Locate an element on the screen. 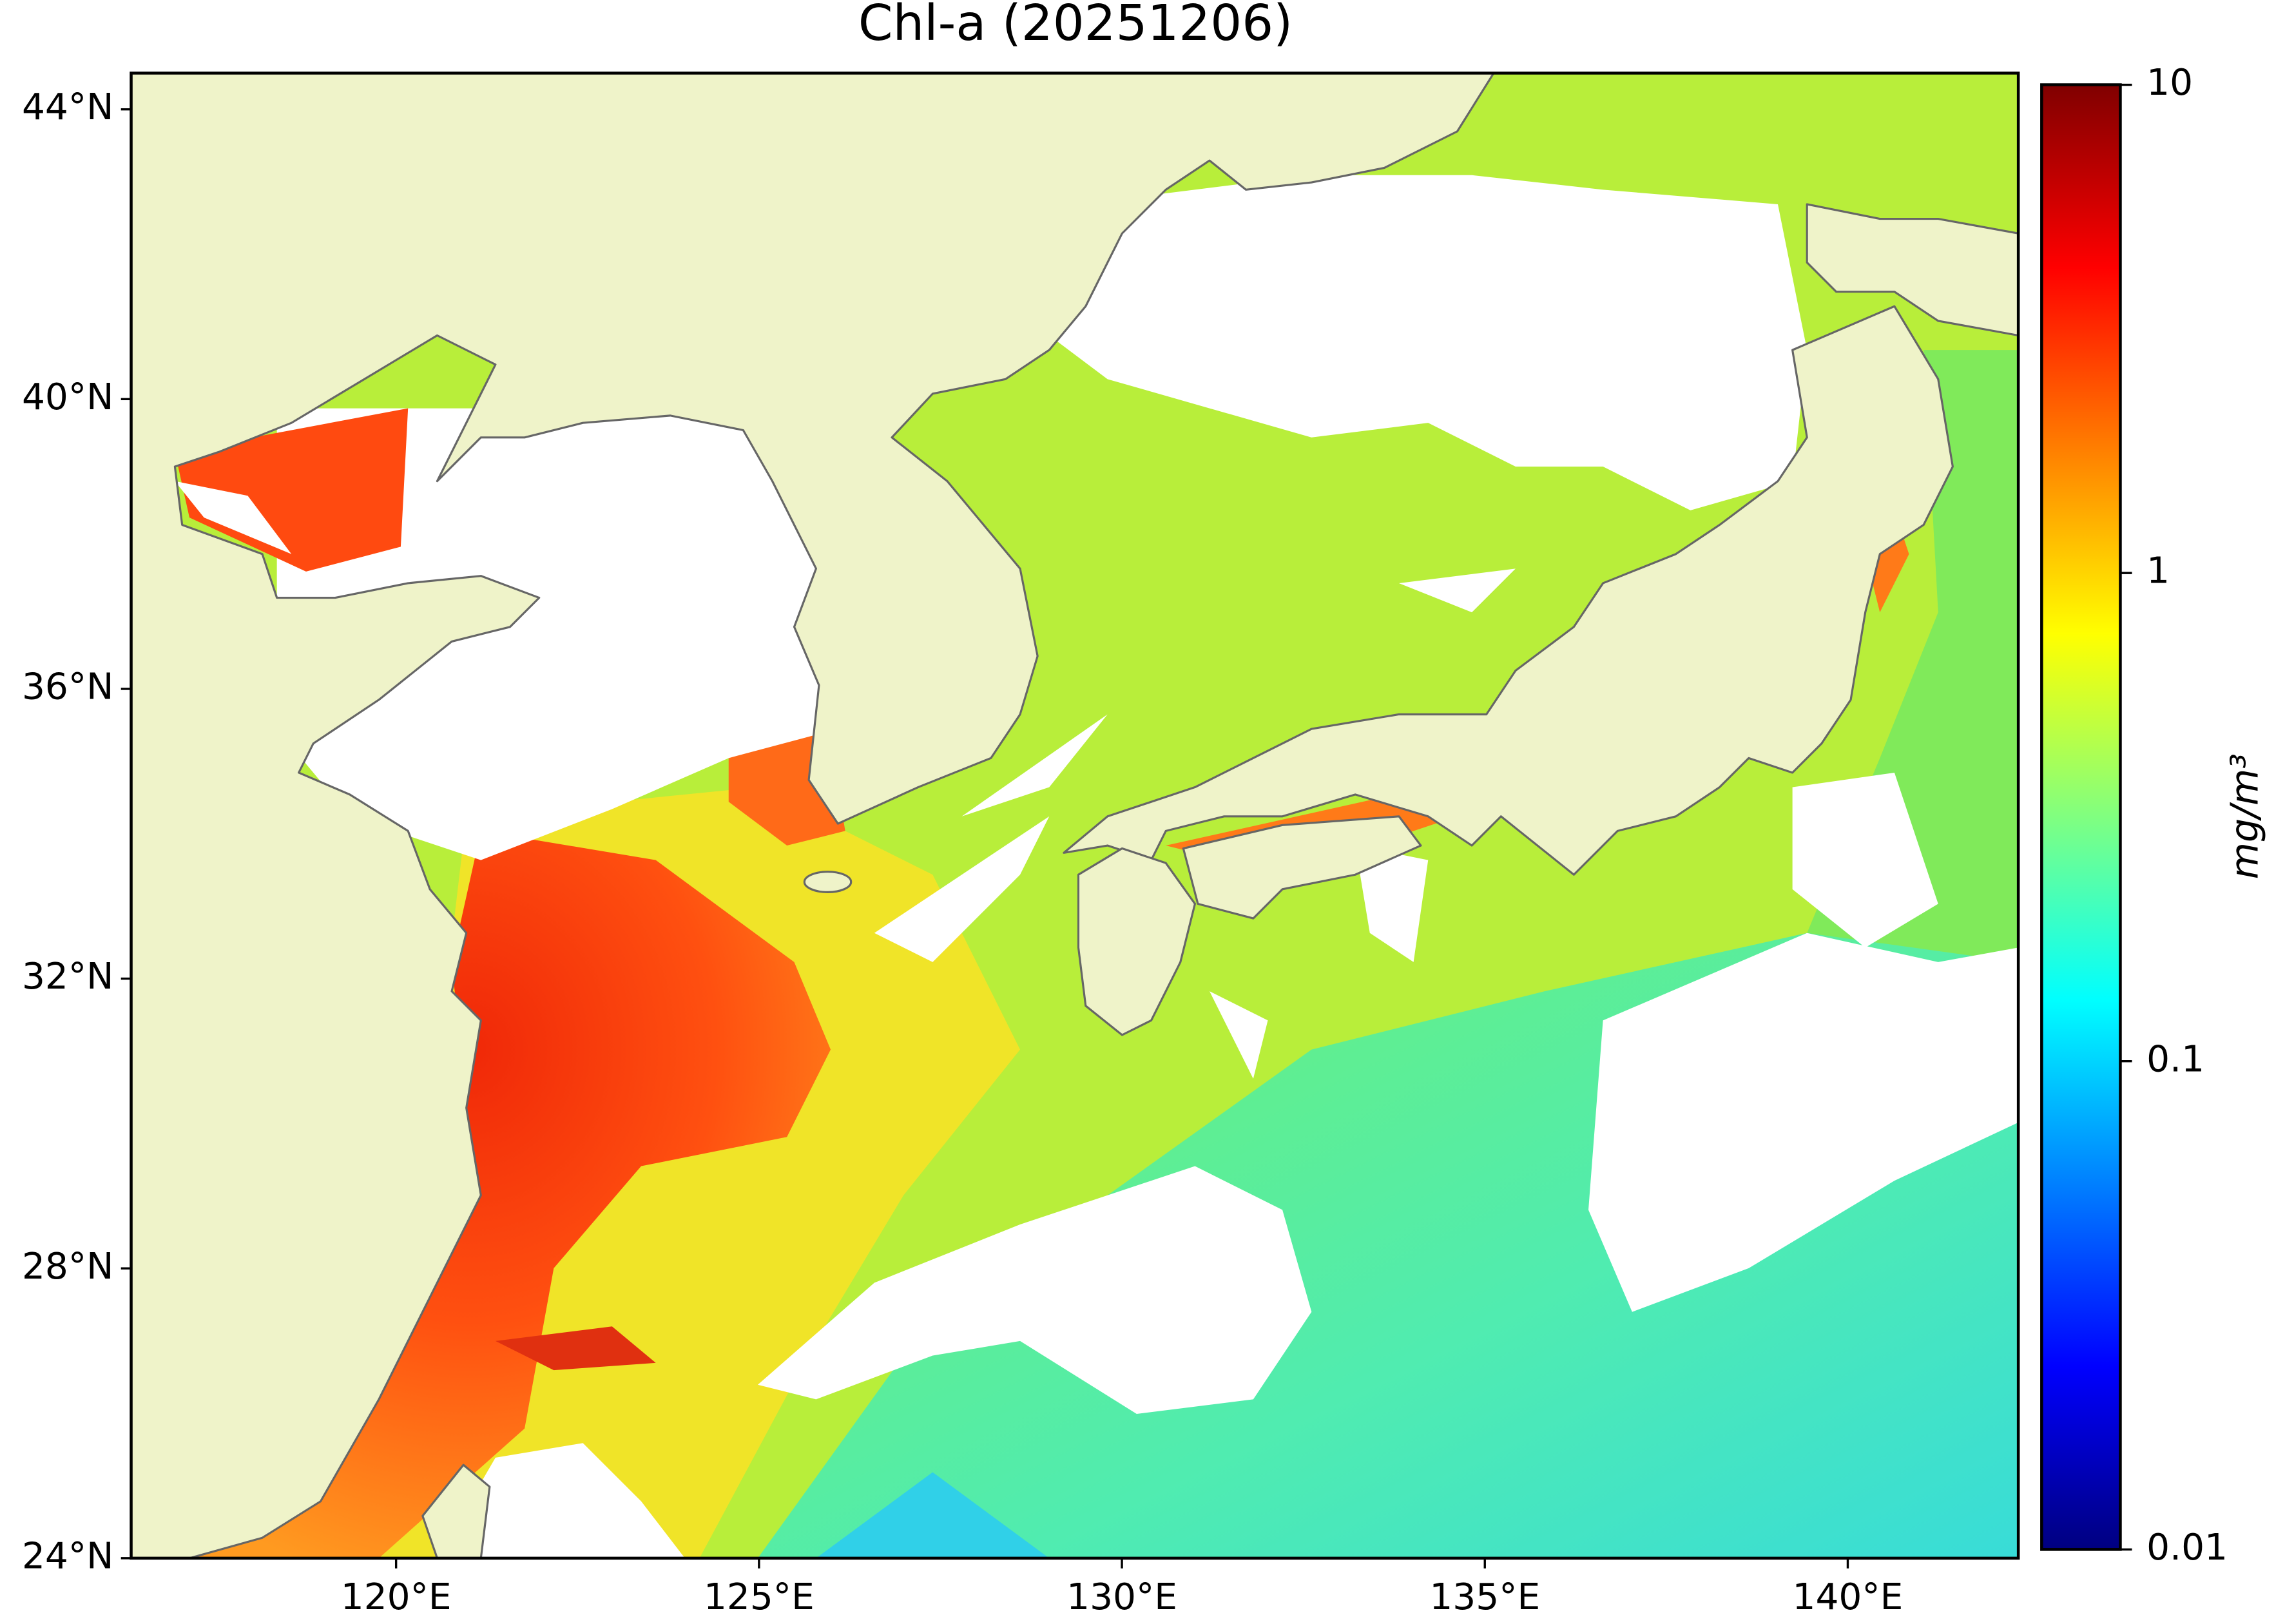 Image resolution: width=2285 pixels, height=1624 pixels. y-tick-label: 28°N is located at coordinates (67, 1267).